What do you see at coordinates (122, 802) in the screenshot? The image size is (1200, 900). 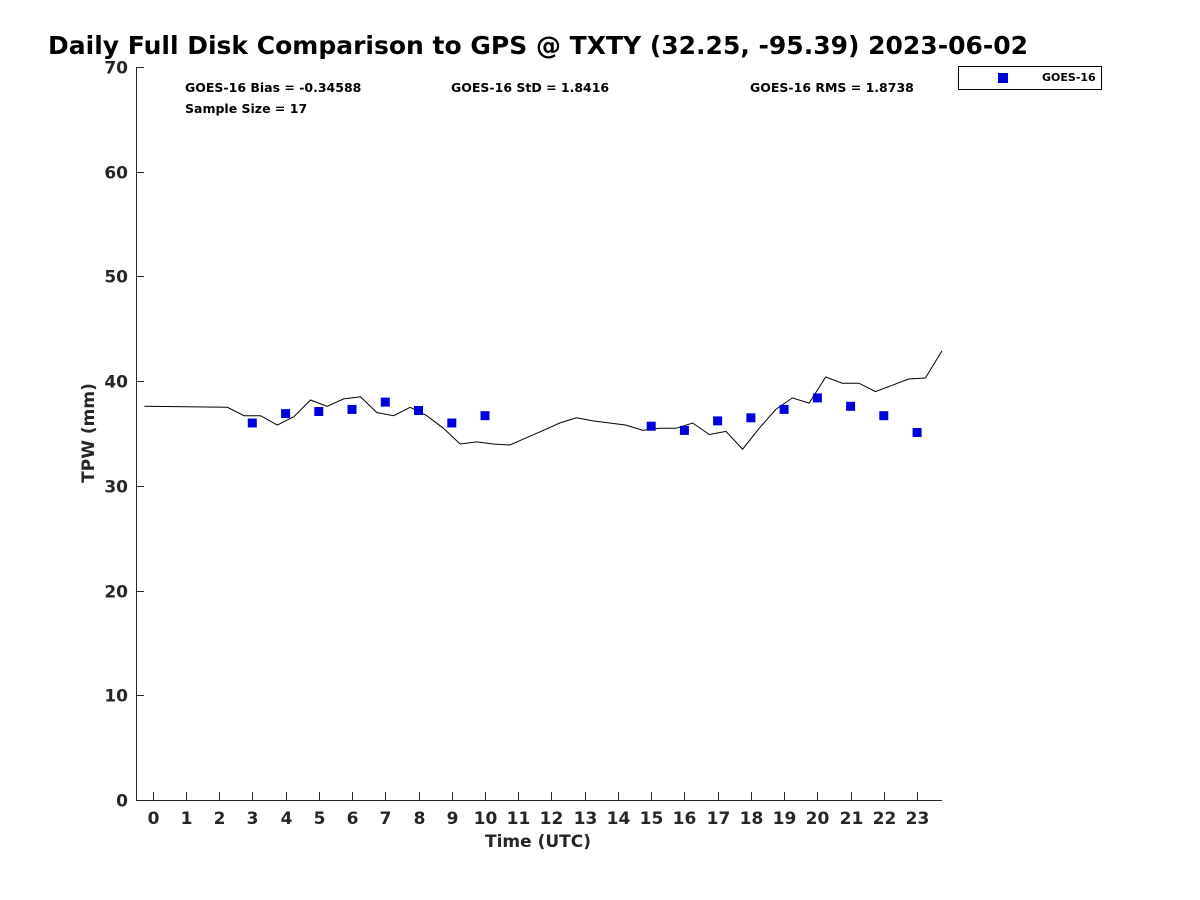 I see `y-tick-label: 0` at bounding box center [122, 802].